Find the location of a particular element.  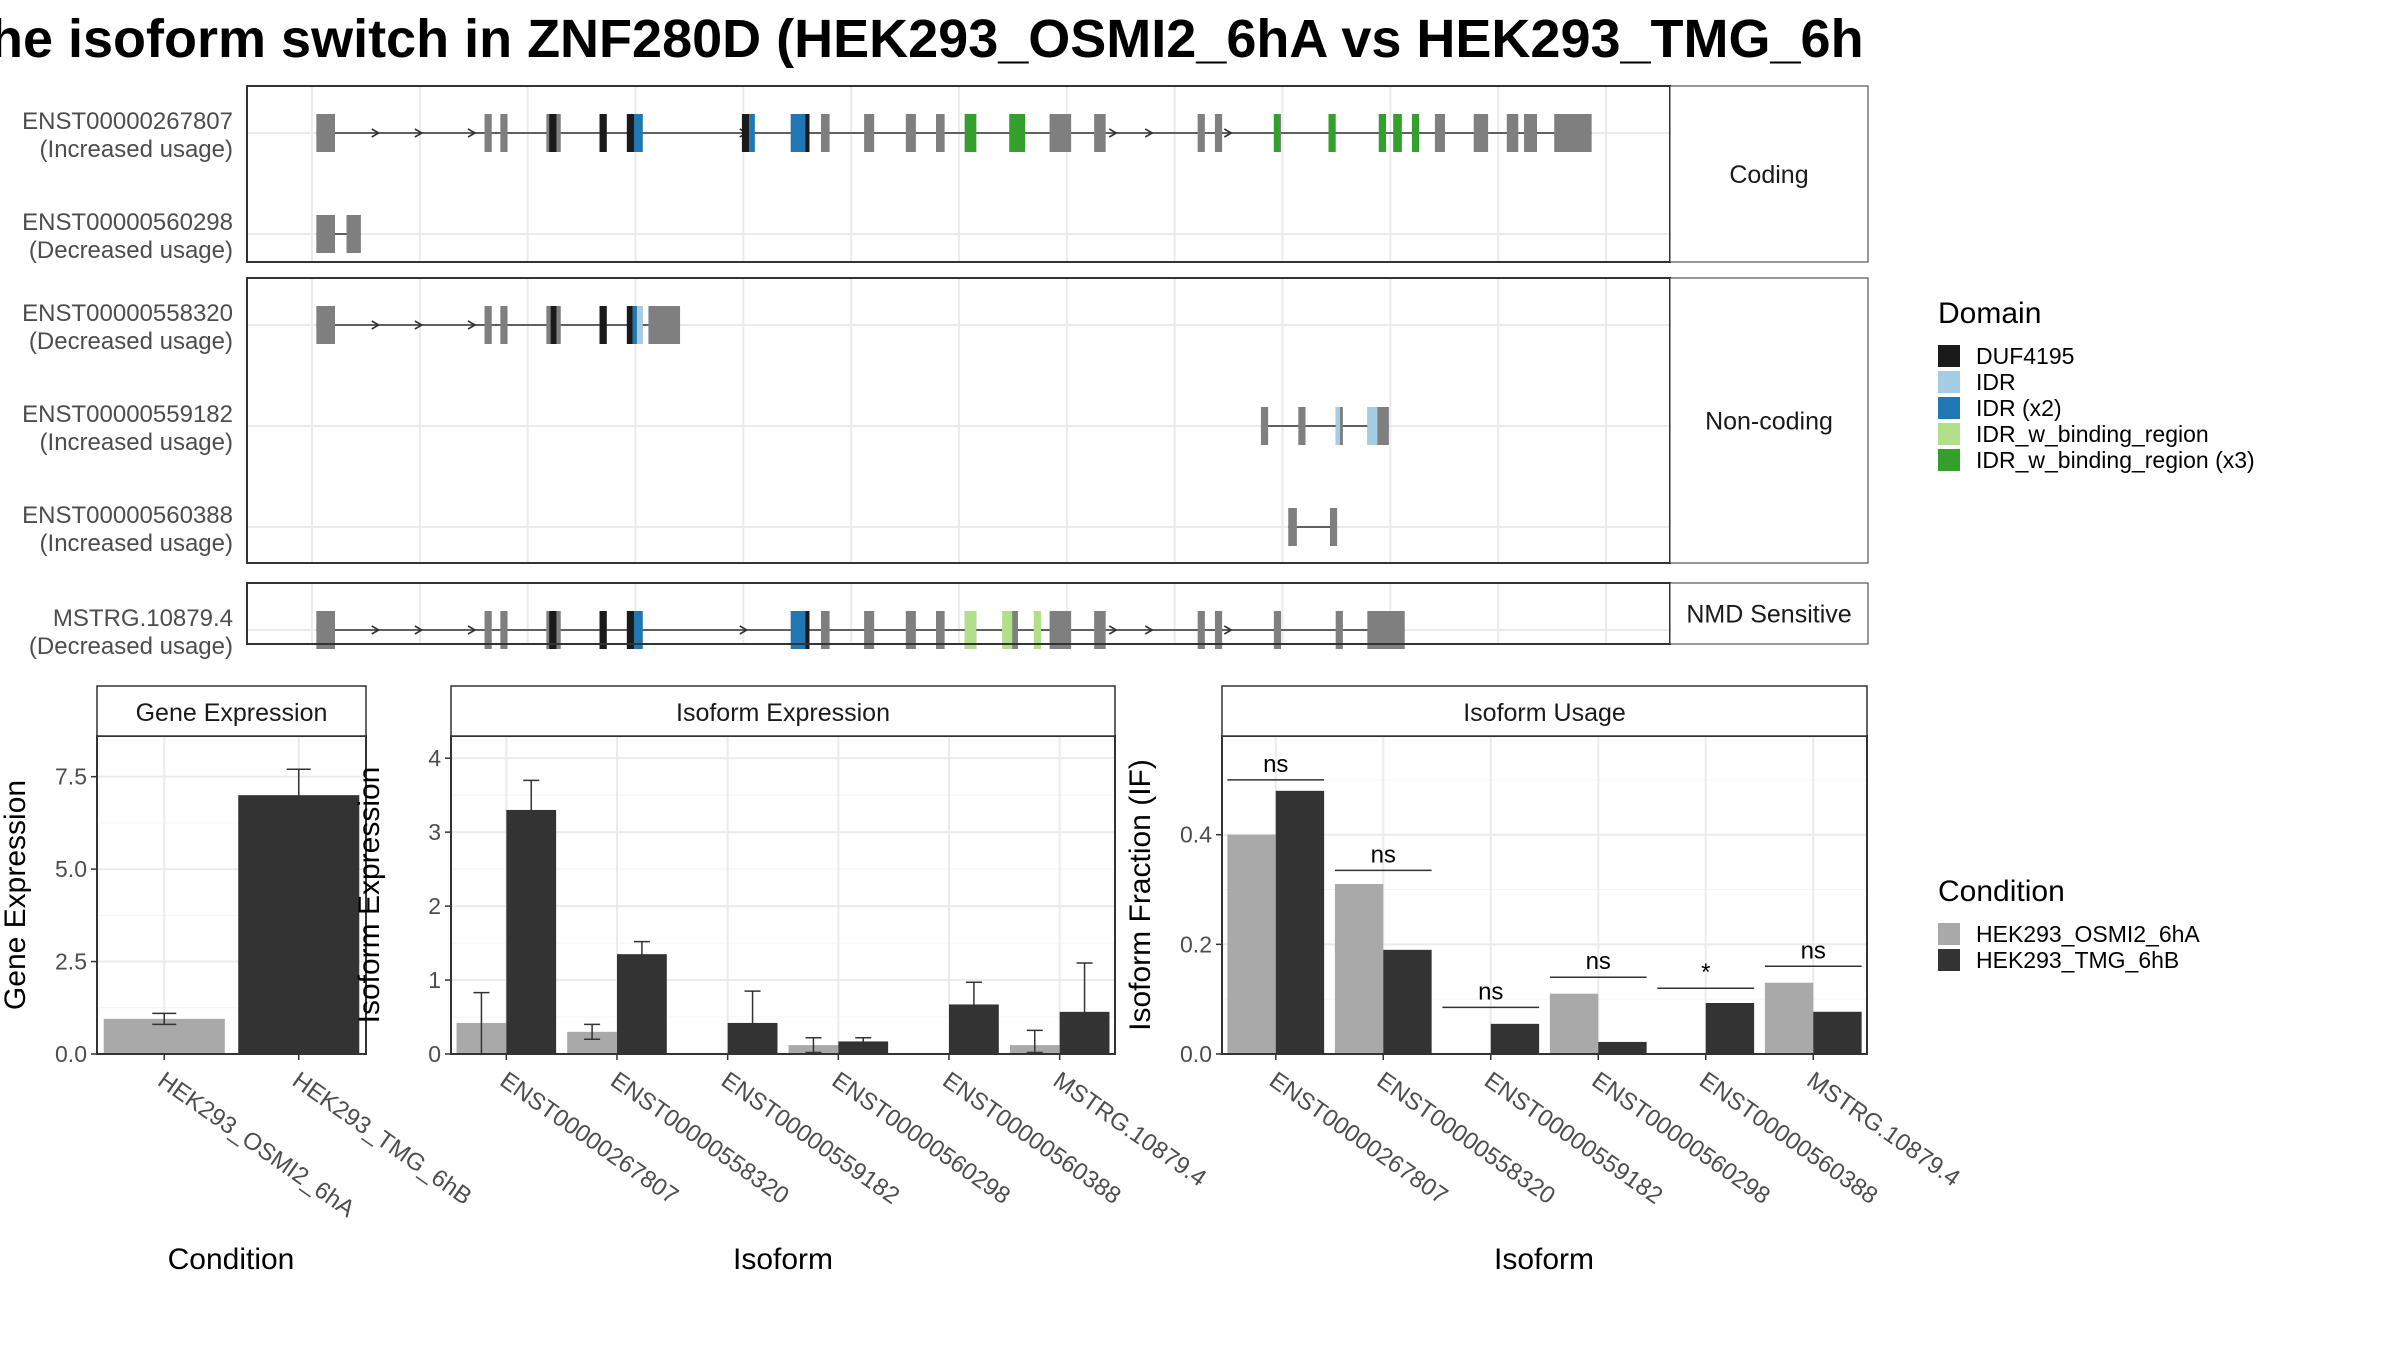

panel-strip-label: Coding is located at coordinates (1768, 175).